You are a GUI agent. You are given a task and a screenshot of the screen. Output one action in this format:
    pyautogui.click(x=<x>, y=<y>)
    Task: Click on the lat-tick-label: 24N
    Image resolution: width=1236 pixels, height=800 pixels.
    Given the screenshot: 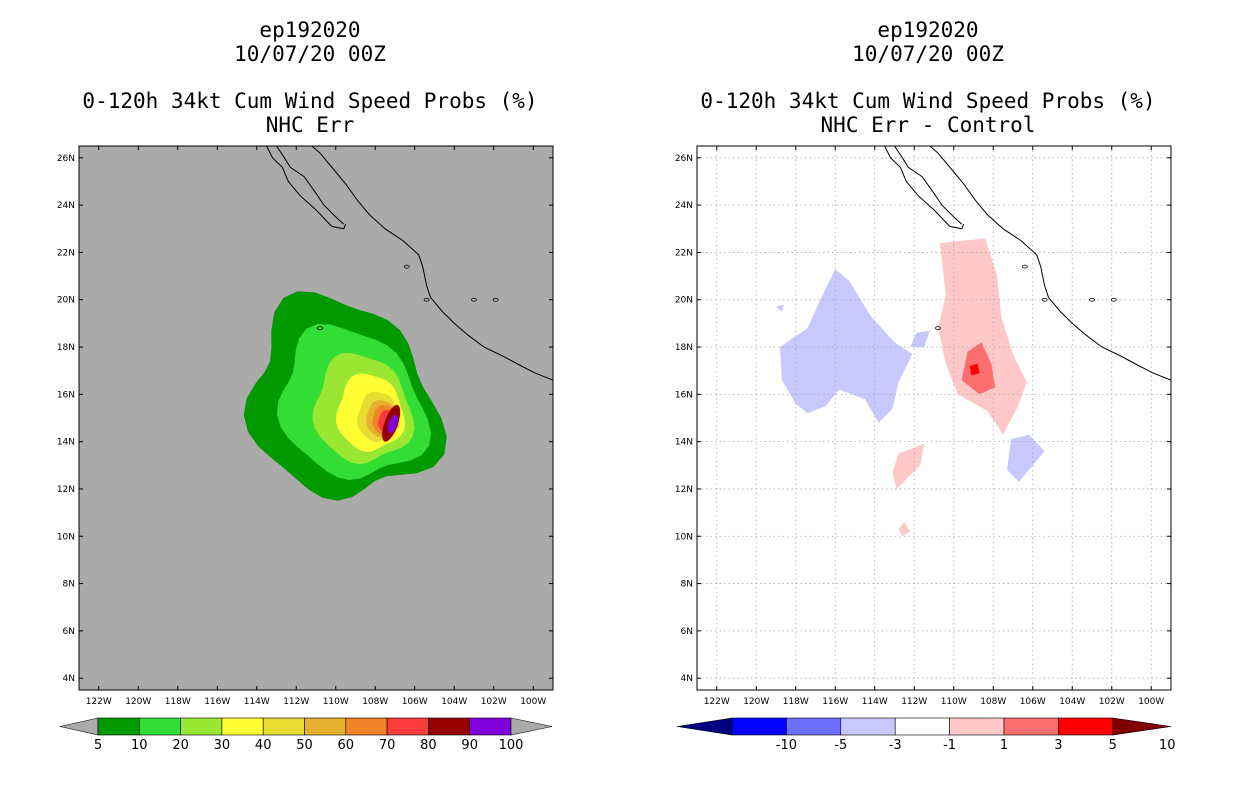 What is the action you would take?
    pyautogui.click(x=684, y=206)
    